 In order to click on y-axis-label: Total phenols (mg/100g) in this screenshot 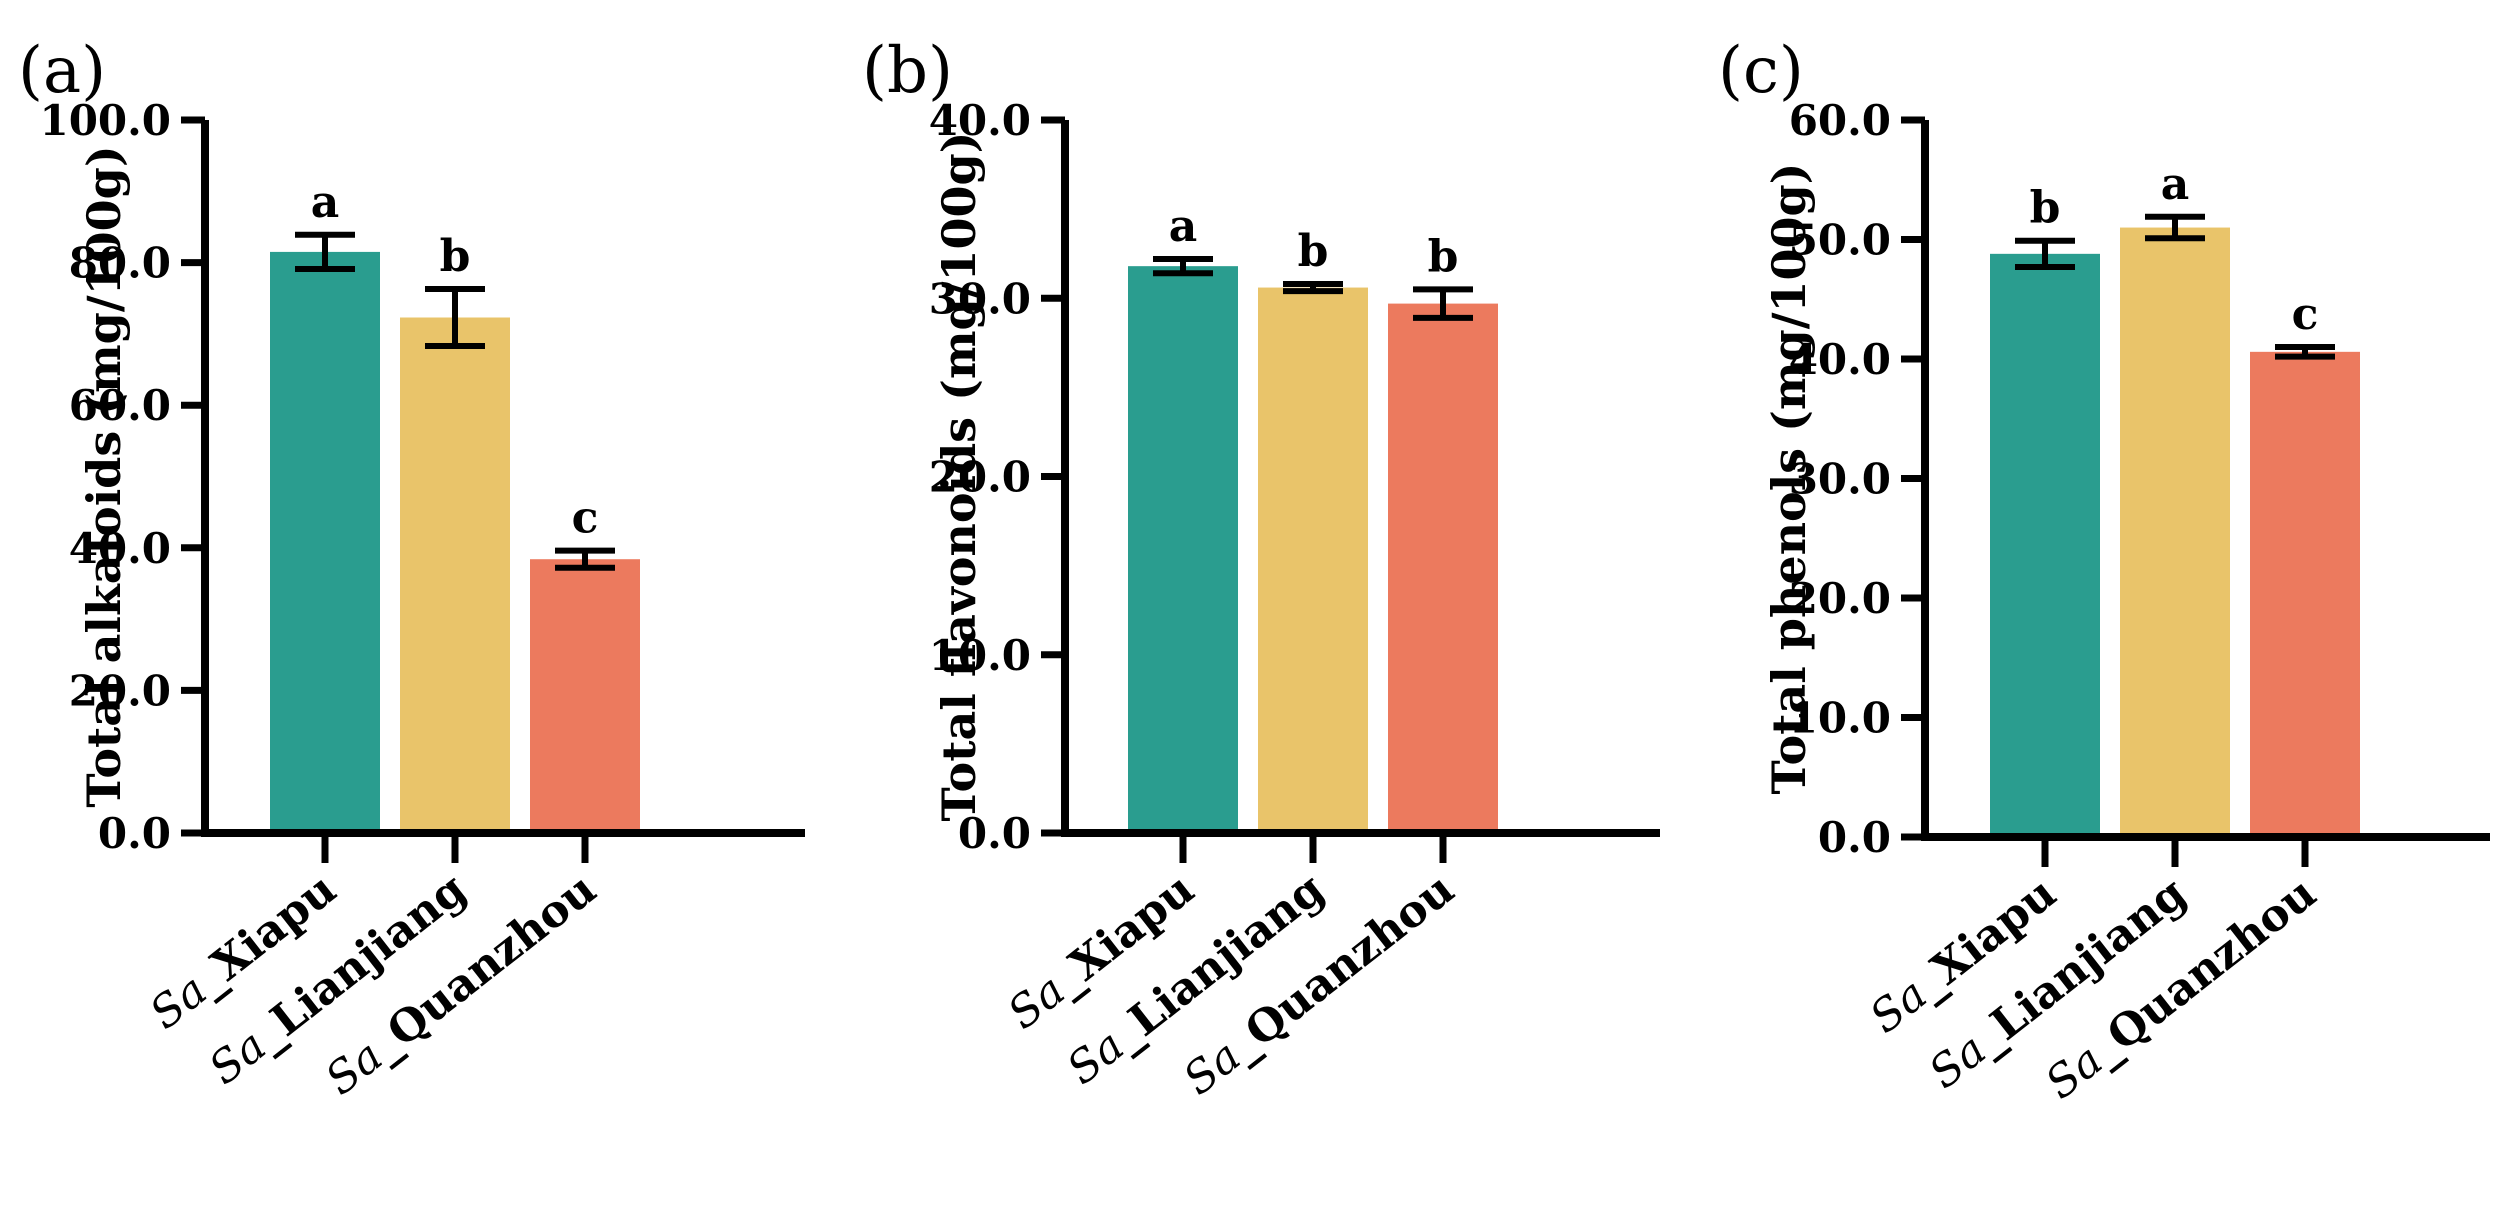, I will do `click(1789, 479)`.